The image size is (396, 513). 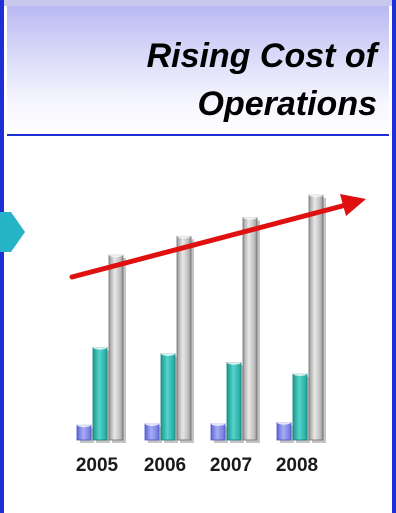 What do you see at coordinates (169, 397) in the screenshot?
I see `bar-mid-2006` at bounding box center [169, 397].